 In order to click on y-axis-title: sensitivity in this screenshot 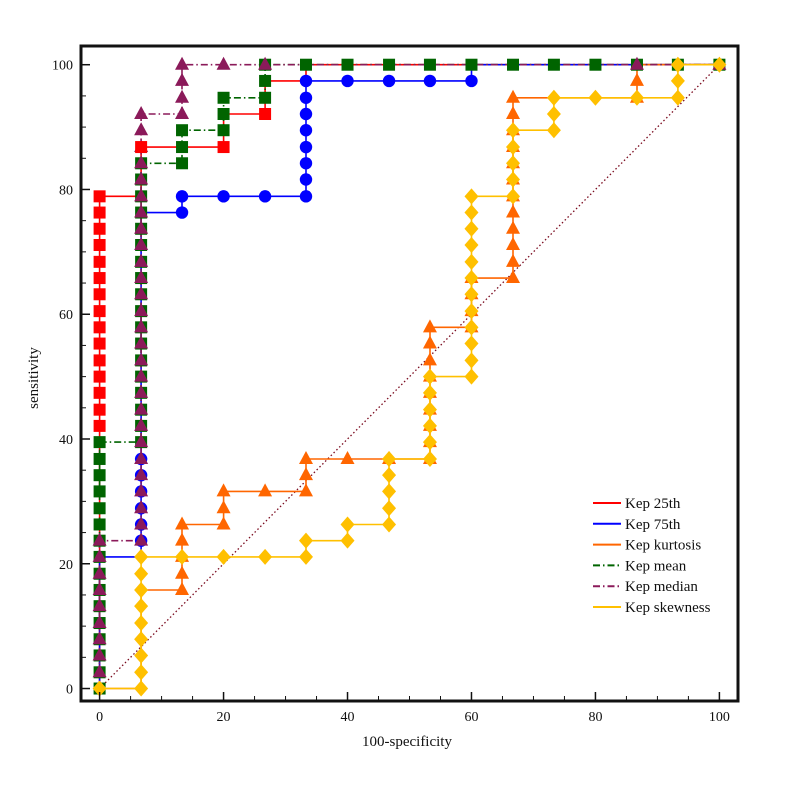, I will do `click(34, 378)`.